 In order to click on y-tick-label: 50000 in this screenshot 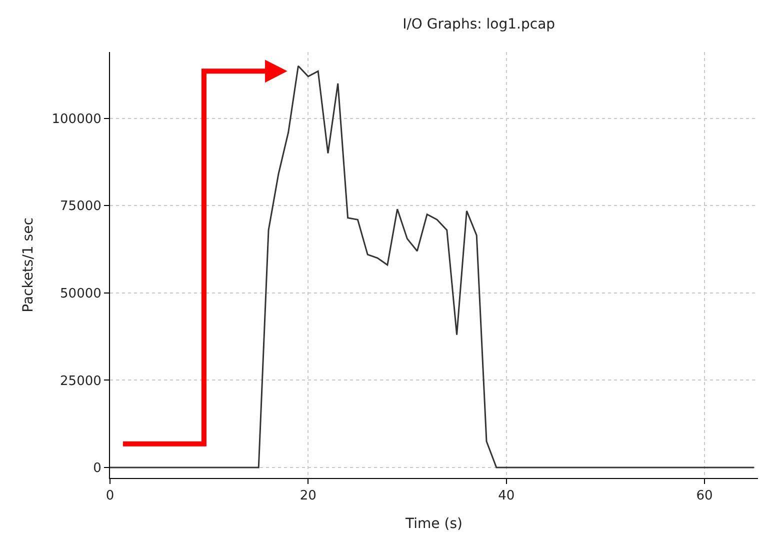, I will do `click(81, 294)`.